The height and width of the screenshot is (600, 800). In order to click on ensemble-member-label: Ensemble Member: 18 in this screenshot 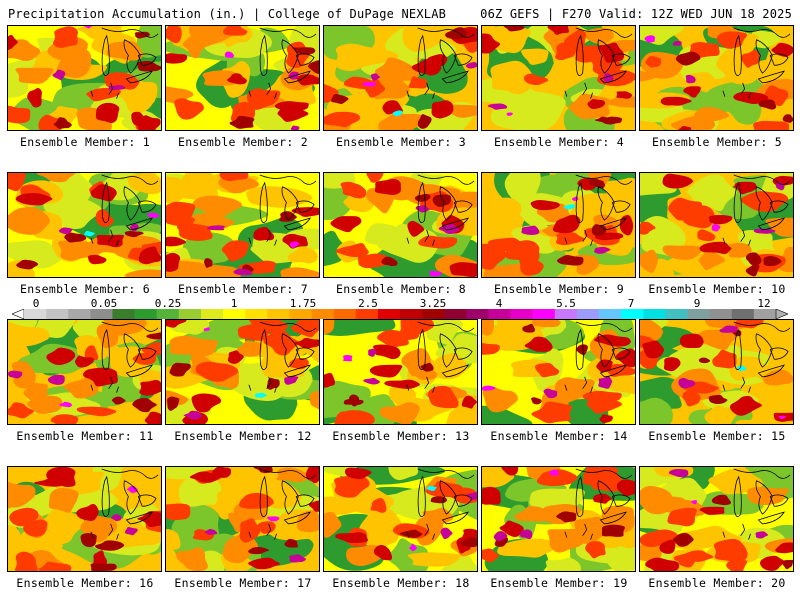, I will do `click(401, 583)`.